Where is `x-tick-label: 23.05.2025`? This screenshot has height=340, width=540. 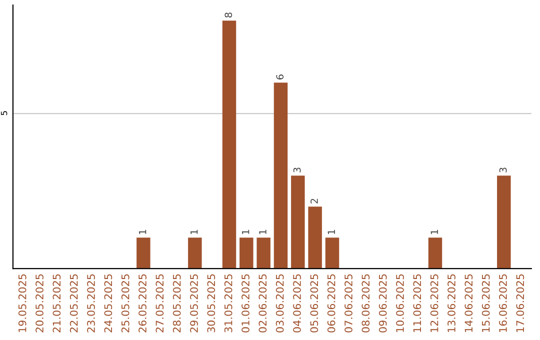 x-tick-label: 23.05.2025 is located at coordinates (91, 303).